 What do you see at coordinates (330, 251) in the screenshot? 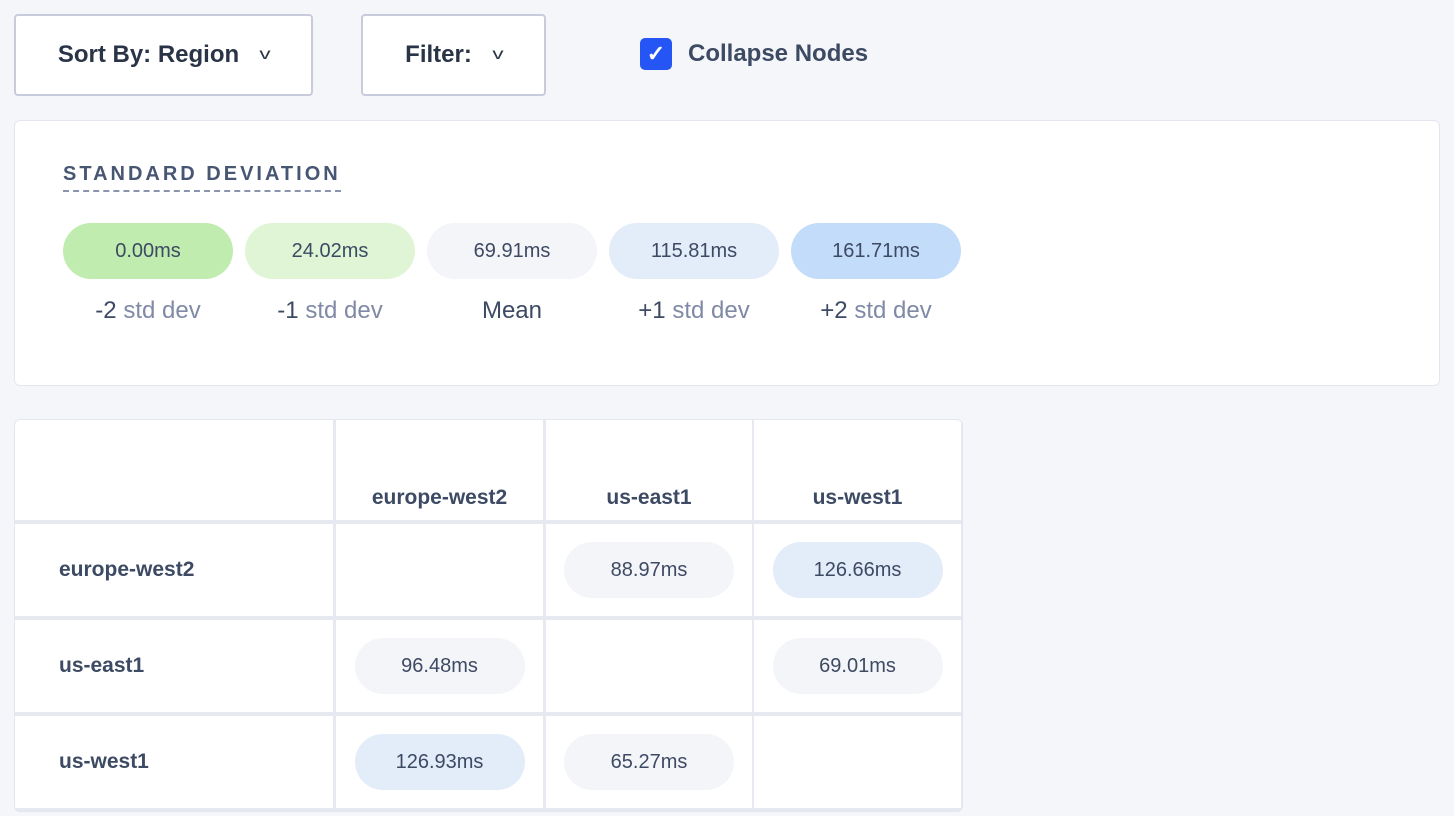
I see `legend-pill: 24.02ms` at bounding box center [330, 251].